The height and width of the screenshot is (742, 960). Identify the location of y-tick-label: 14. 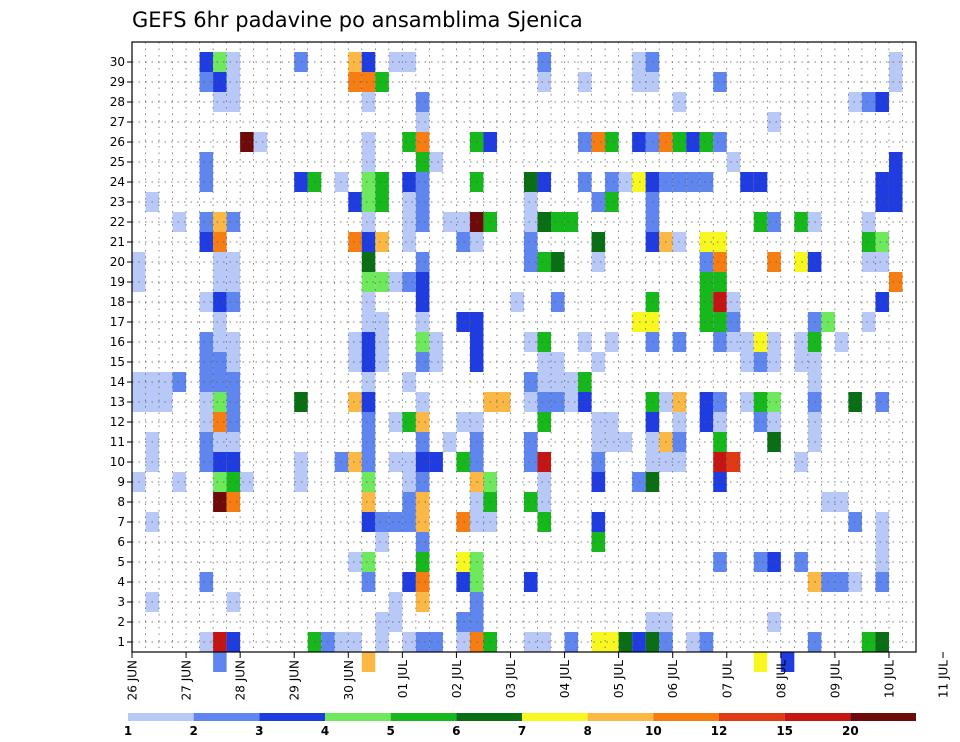
(117, 382).